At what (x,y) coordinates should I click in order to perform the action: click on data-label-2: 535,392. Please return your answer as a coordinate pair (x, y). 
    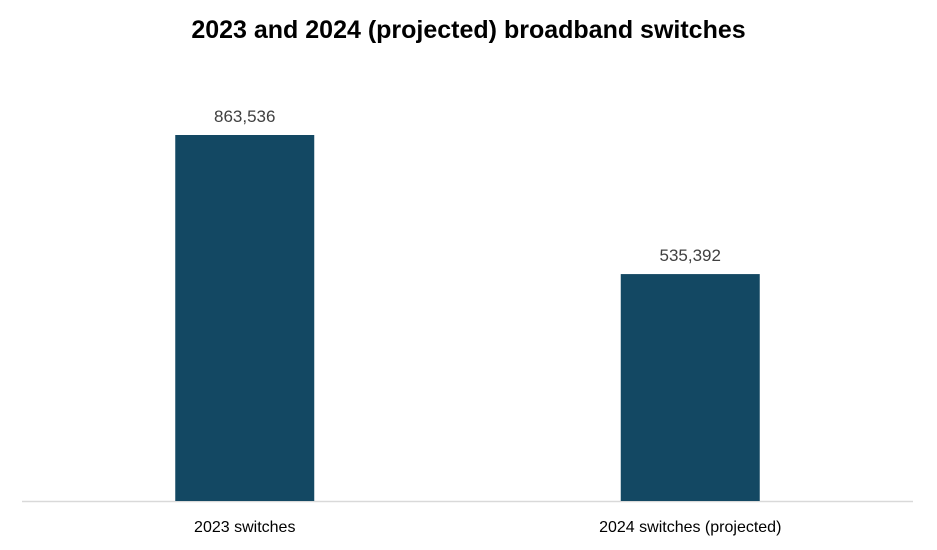
    Looking at the image, I should click on (690, 255).